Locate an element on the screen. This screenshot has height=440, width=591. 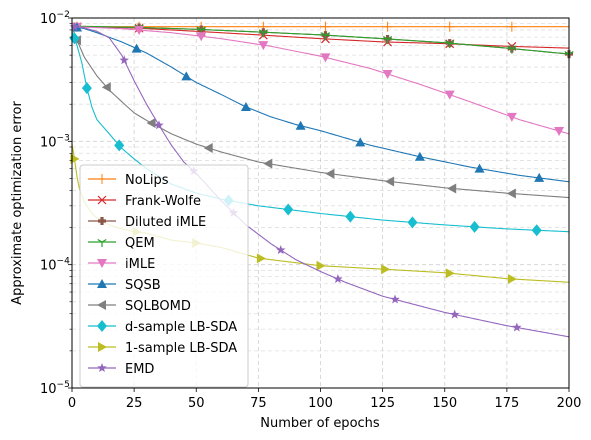
x-tick-label: 100 is located at coordinates (320, 403).